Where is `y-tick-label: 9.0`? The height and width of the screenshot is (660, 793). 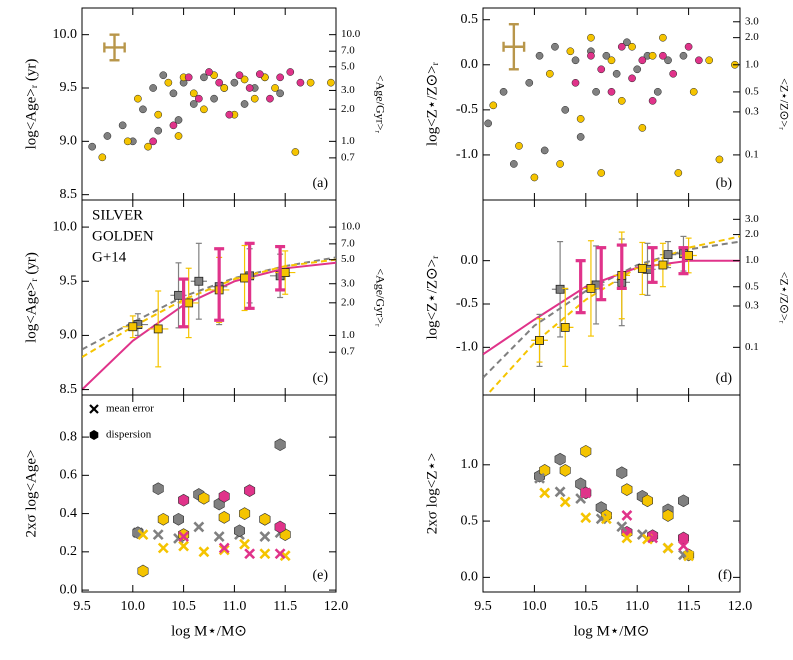
y-tick-label: 9.0 is located at coordinates (69, 335).